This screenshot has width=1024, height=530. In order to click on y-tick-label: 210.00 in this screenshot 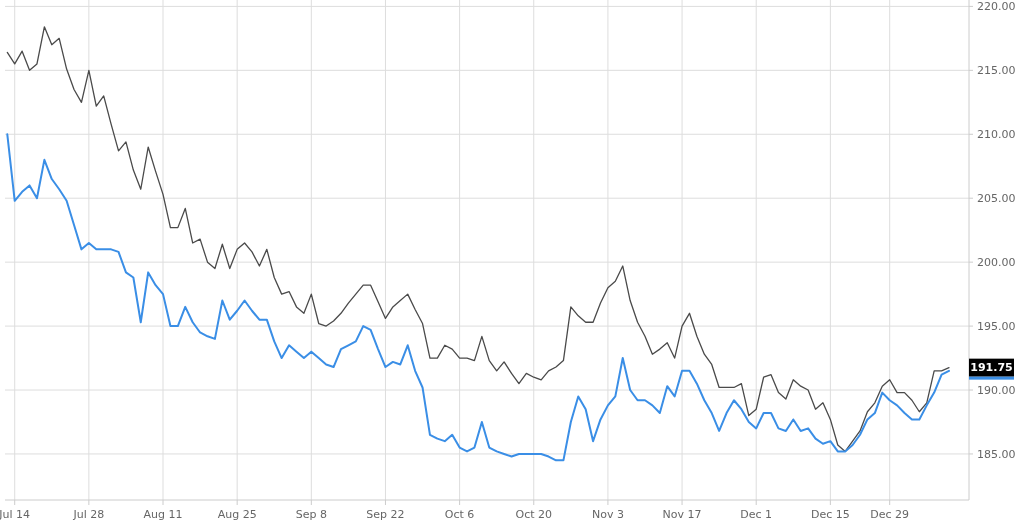, I will do `click(996, 135)`.